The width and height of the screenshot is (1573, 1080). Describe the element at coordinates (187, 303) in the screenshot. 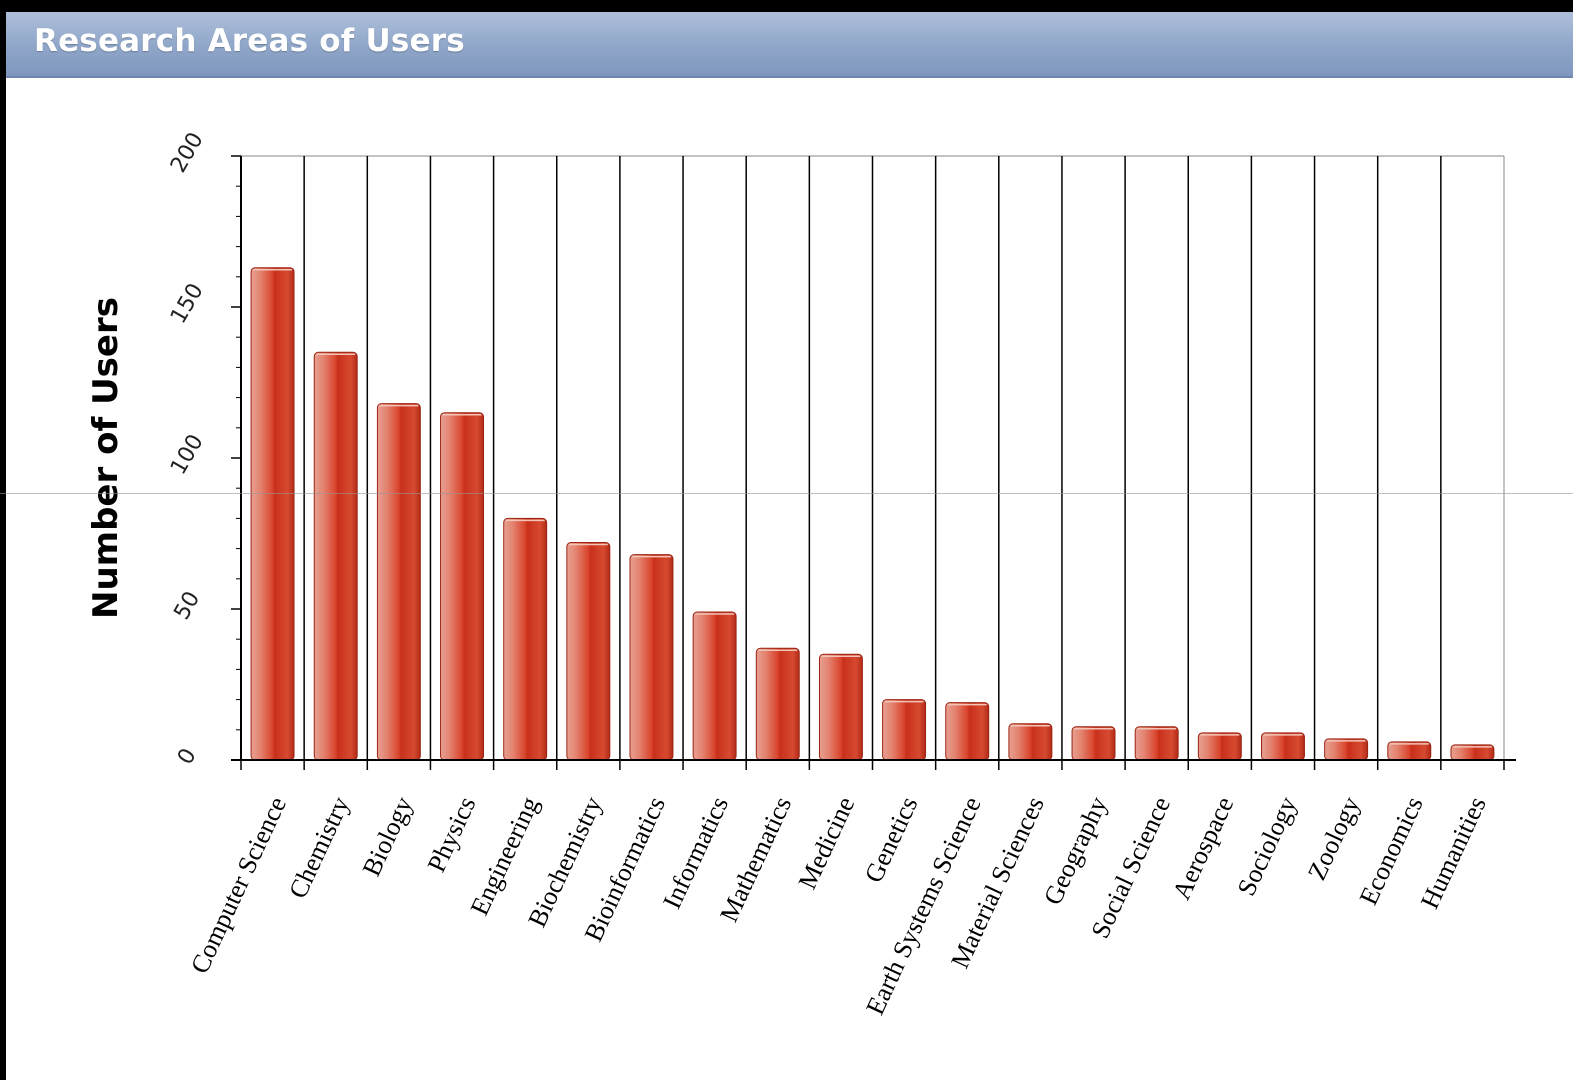

I see `y-tick-label: 150` at that location.